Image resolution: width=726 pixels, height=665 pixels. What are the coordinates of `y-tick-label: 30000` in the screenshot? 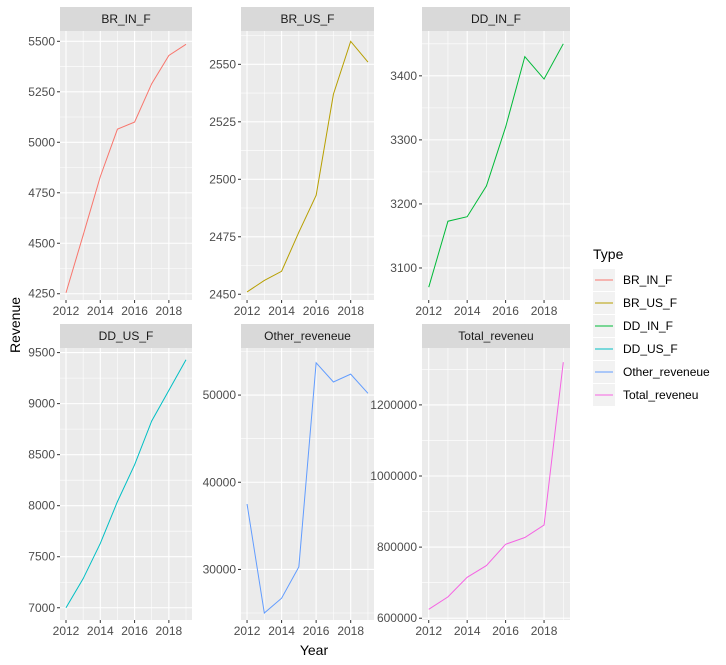 It's located at (220, 569).